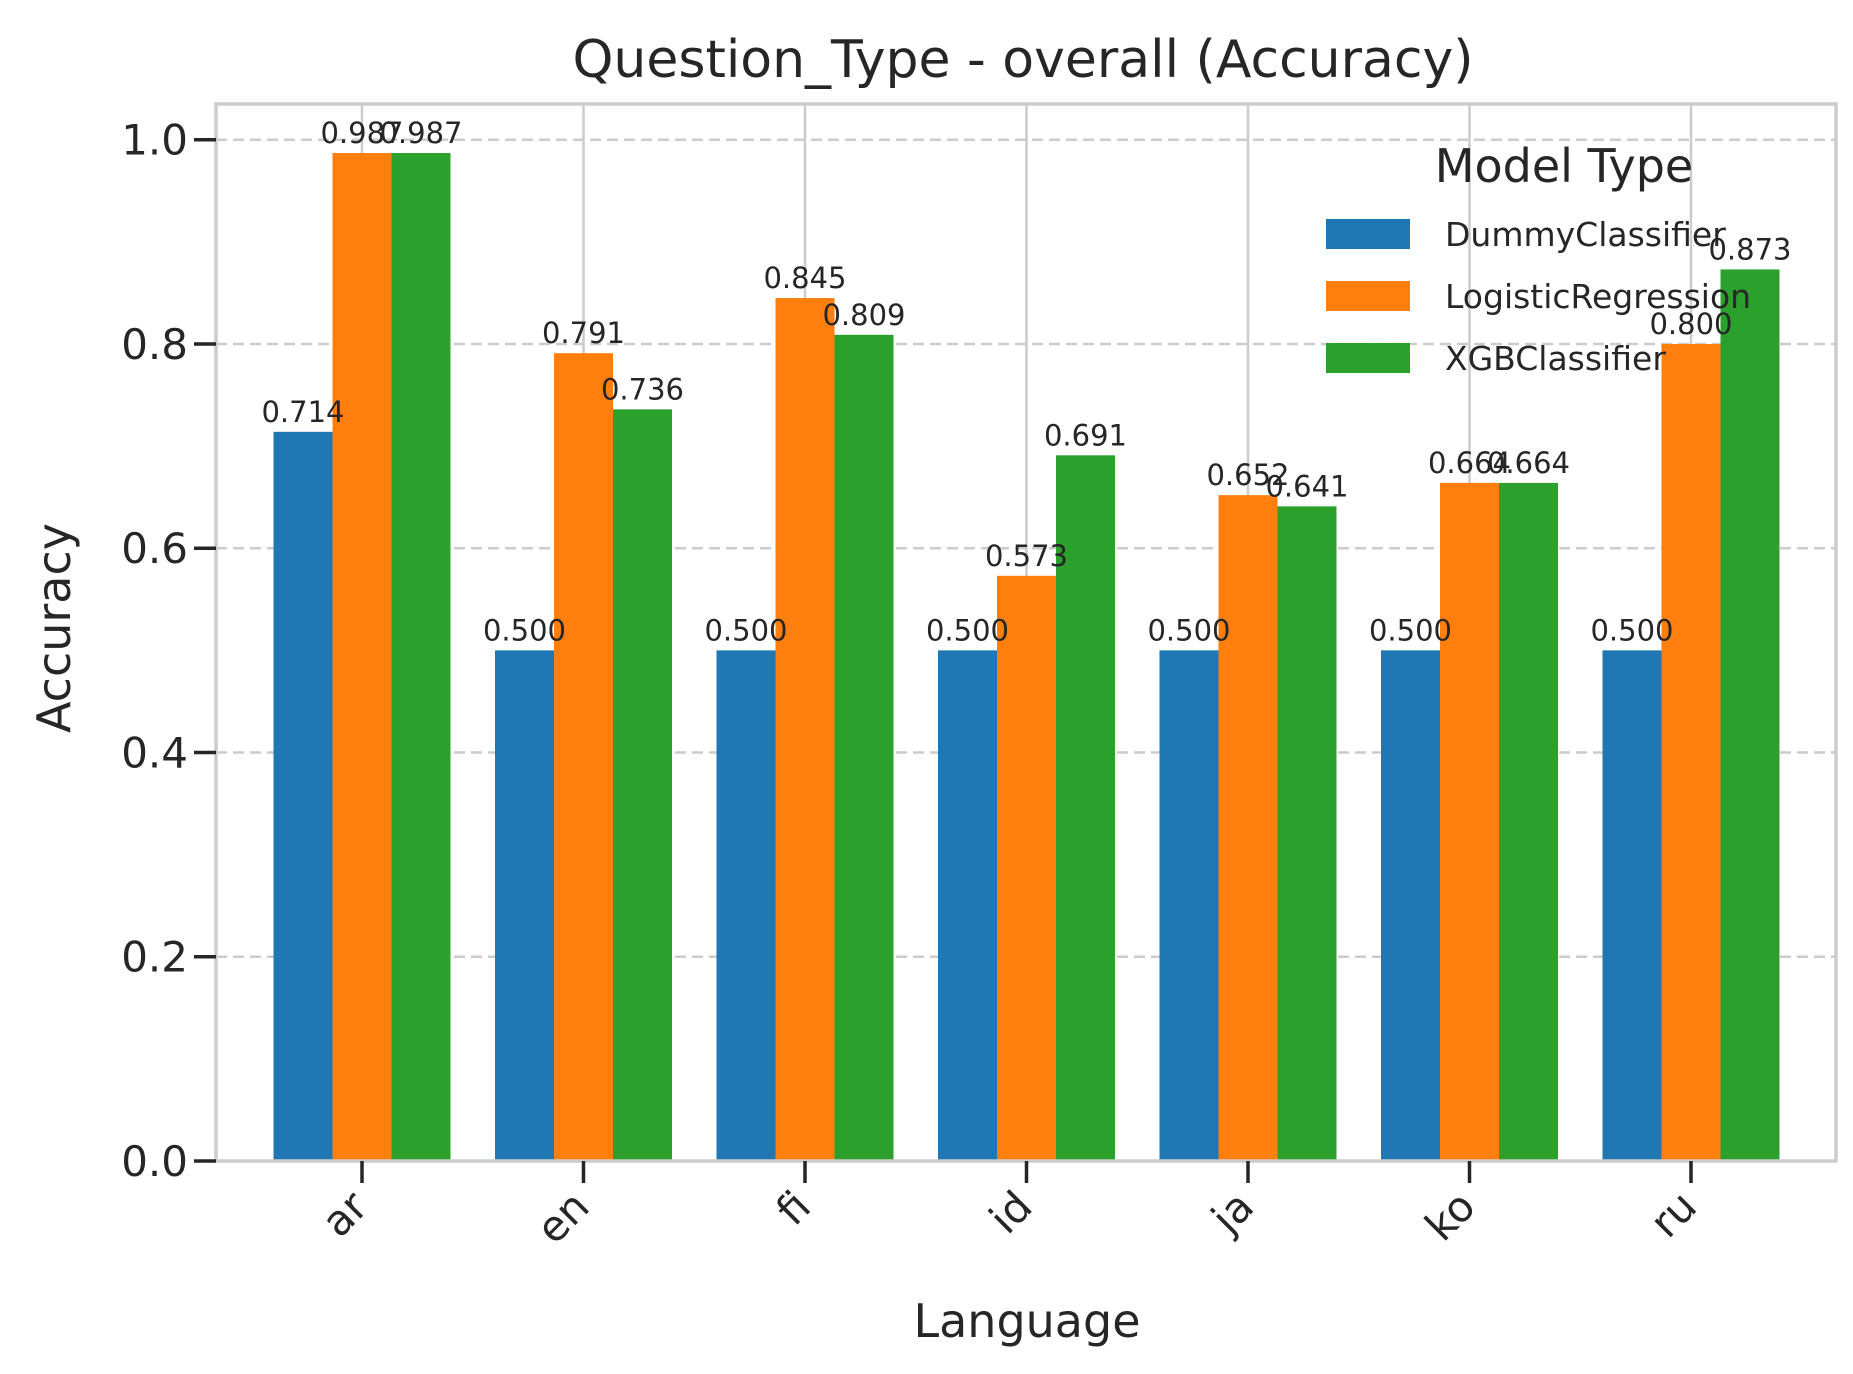  Describe the element at coordinates (805, 729) in the screenshot. I see `bar-LogisticRegression-fi` at that location.